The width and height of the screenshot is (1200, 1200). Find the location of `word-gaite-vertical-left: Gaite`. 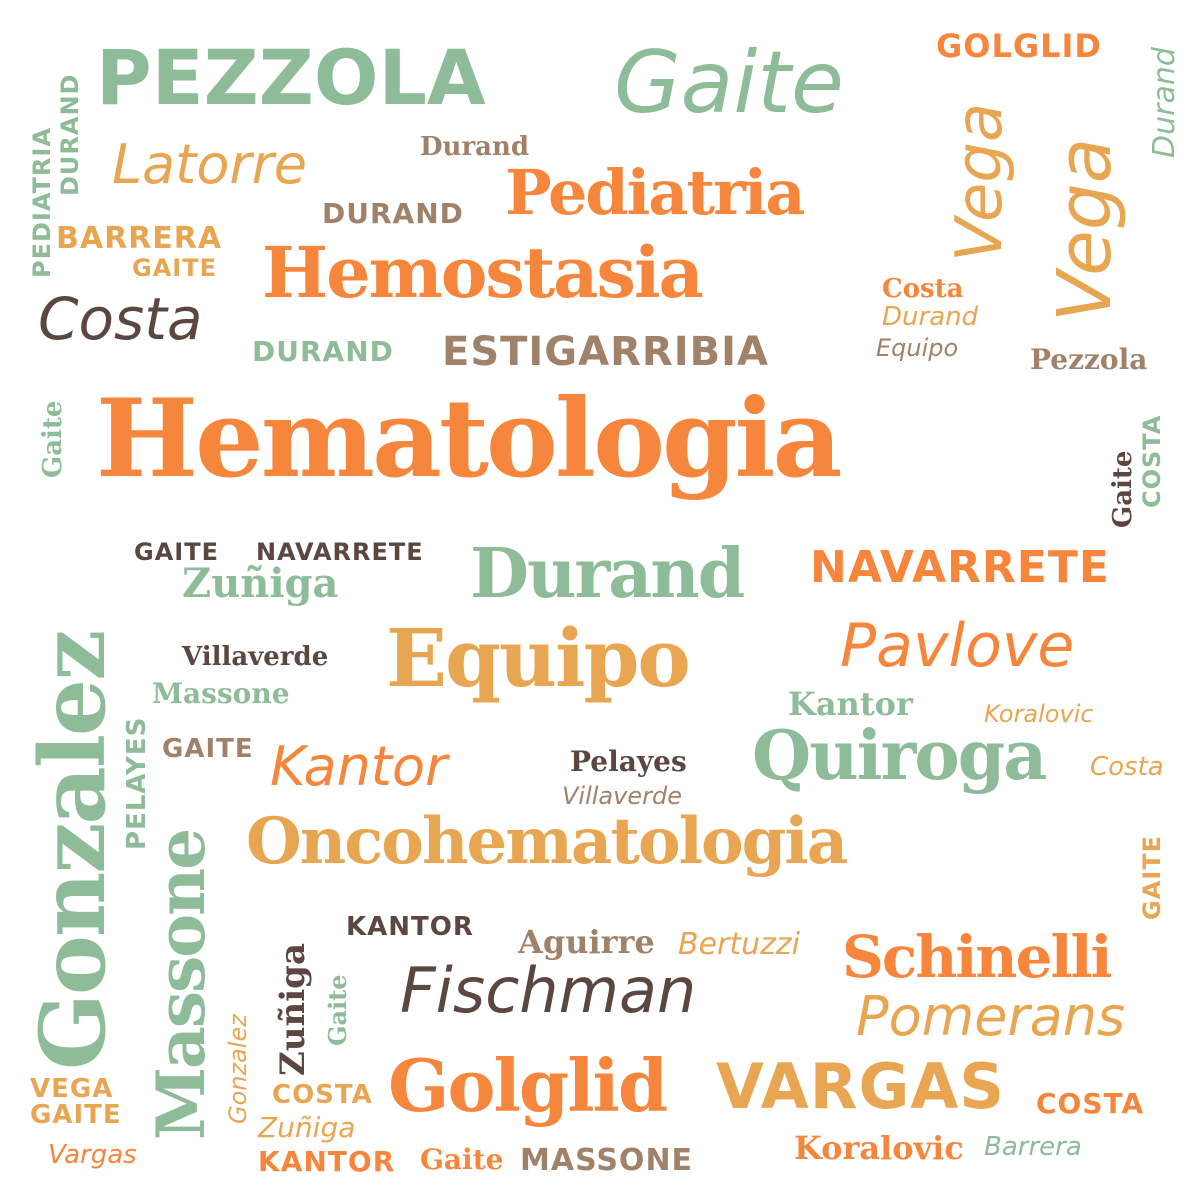

word-gaite-vertical-left: Gaite is located at coordinates (53, 439).